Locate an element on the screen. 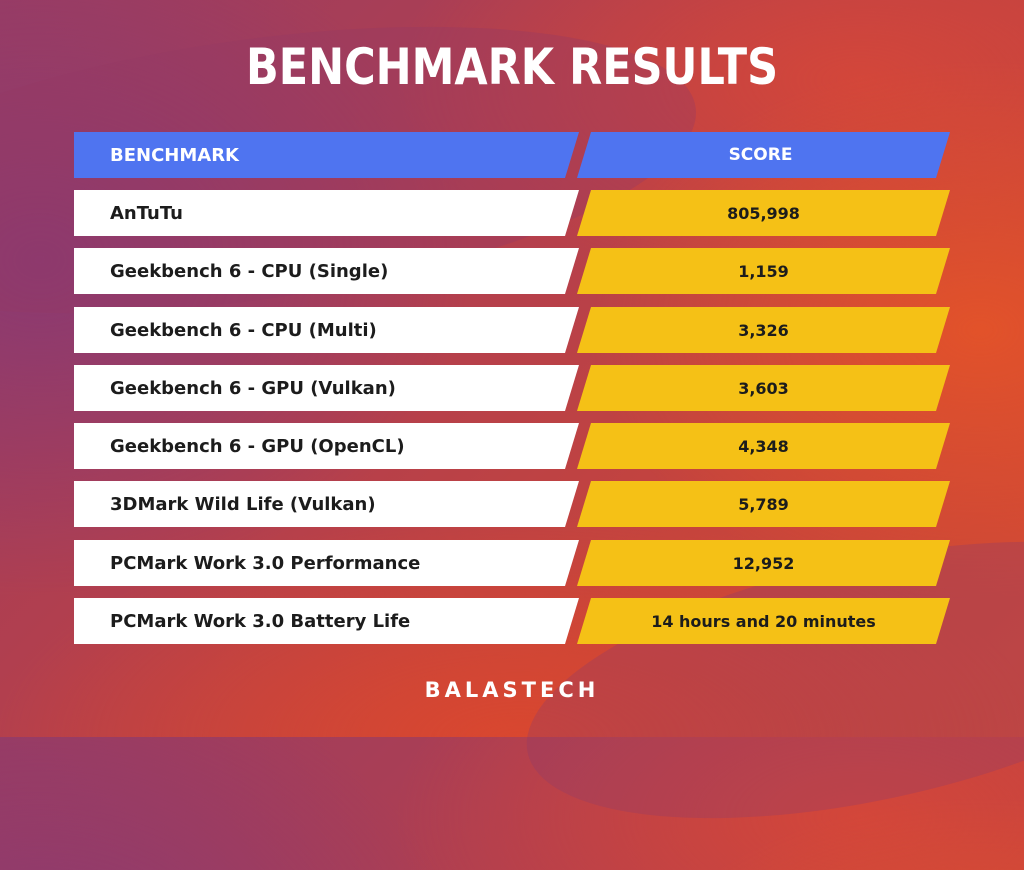 Image resolution: width=1024 pixels, height=870 pixels. benchmark-score: 5,789 is located at coordinates (763, 504).